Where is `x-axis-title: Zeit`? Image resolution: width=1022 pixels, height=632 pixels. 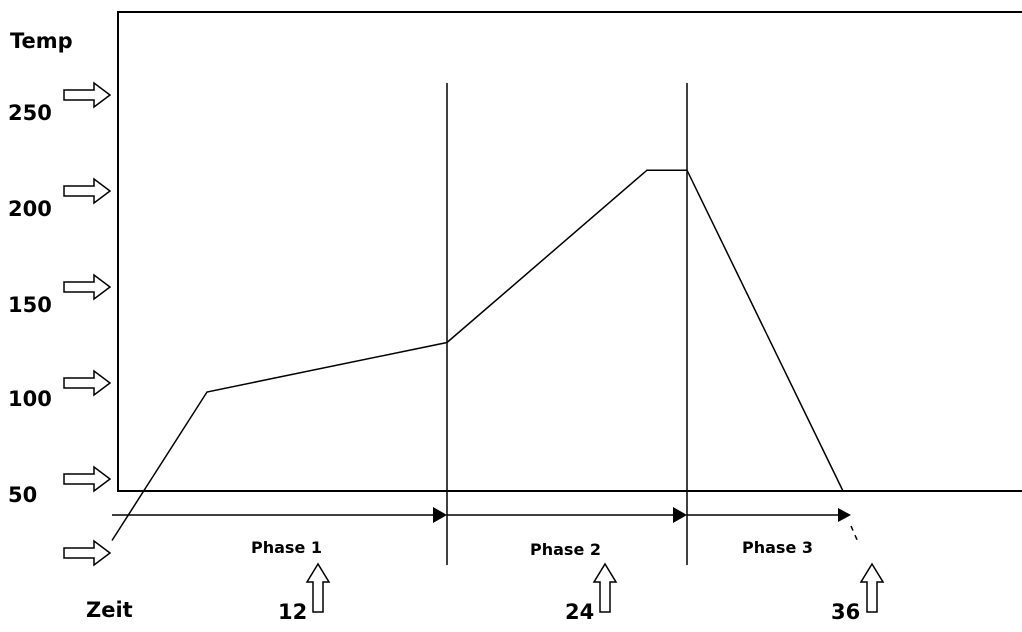
x-axis-title: Zeit is located at coordinates (109, 610).